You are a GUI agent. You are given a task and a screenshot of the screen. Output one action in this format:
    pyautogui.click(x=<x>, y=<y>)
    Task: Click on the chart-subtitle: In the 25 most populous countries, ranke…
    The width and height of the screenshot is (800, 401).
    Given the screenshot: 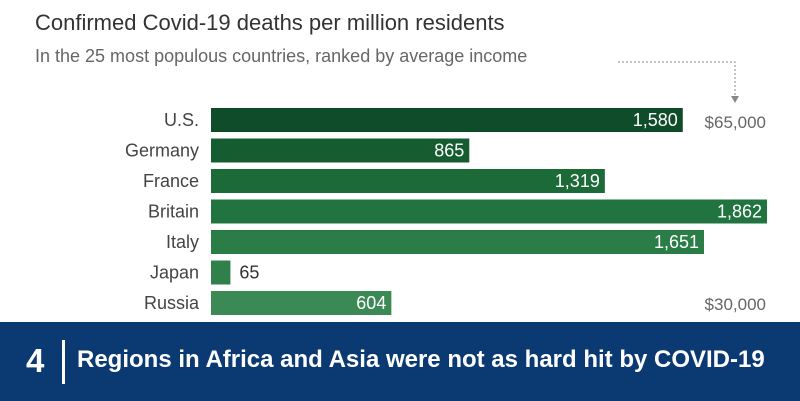 What is the action you would take?
    pyautogui.click(x=281, y=56)
    